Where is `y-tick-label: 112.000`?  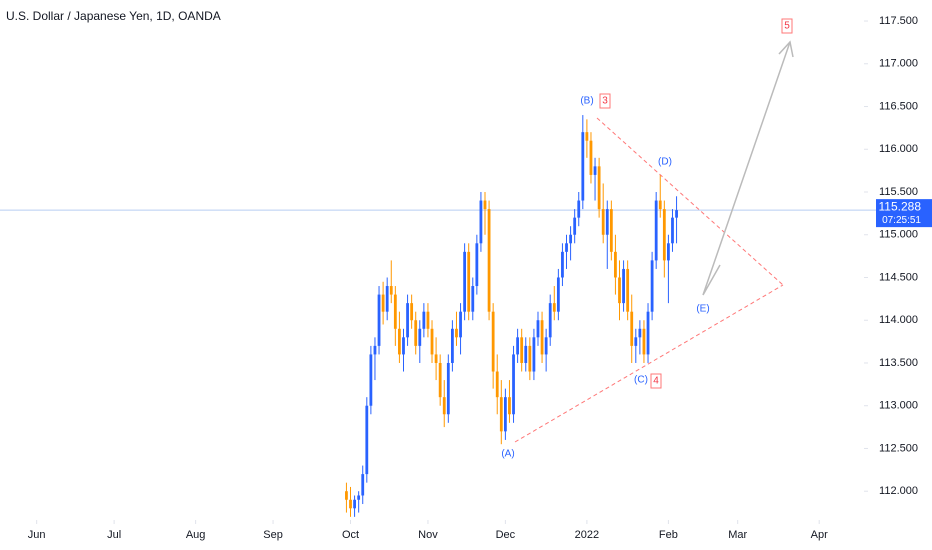
y-tick-label: 112.000 is located at coordinates (898, 491).